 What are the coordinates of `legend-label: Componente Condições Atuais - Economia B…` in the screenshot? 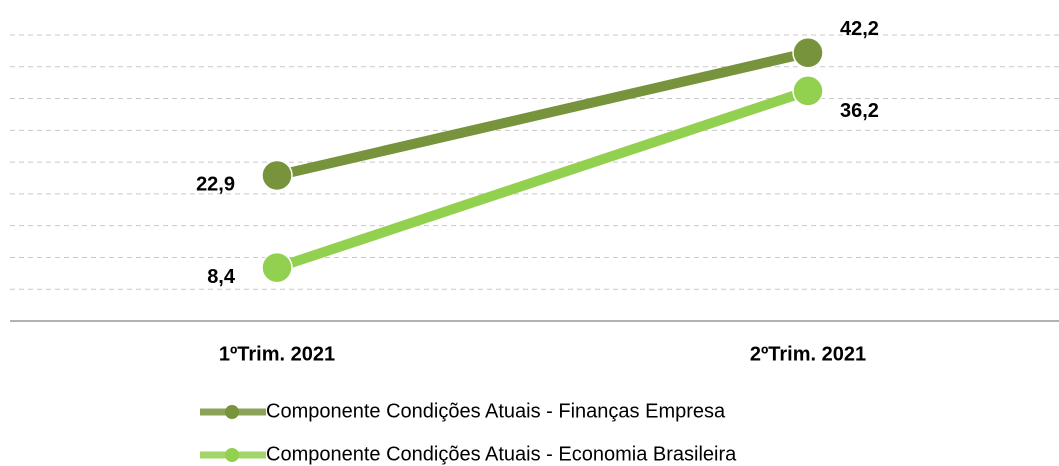 It's located at (501, 454).